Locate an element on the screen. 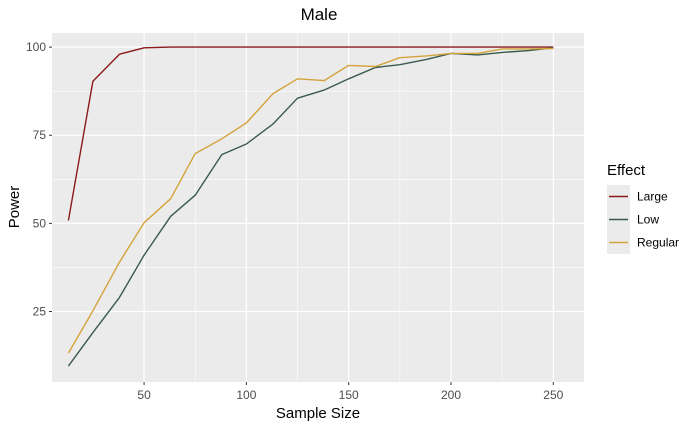 This screenshot has height=429, width=695. legend: Effect Large Low Regular is located at coordinates (643, 208).